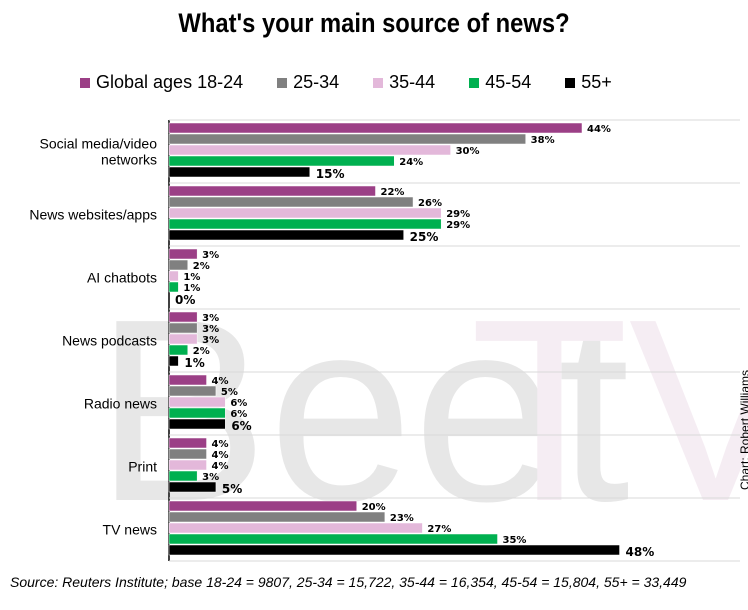  I want to click on category-label: Print, so click(142, 467).